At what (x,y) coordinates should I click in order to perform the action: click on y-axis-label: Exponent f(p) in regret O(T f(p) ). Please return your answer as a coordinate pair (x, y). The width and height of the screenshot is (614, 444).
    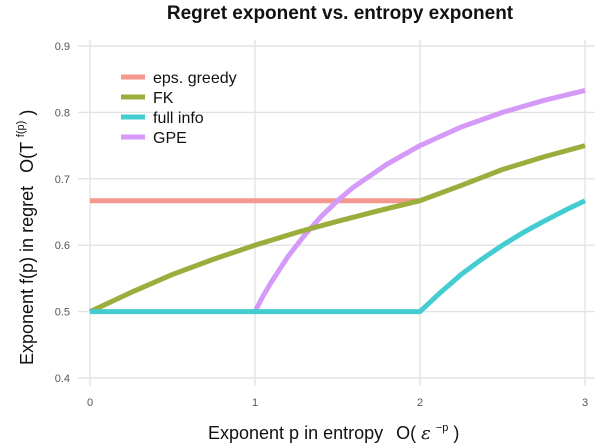
    Looking at the image, I should click on (22, 237).